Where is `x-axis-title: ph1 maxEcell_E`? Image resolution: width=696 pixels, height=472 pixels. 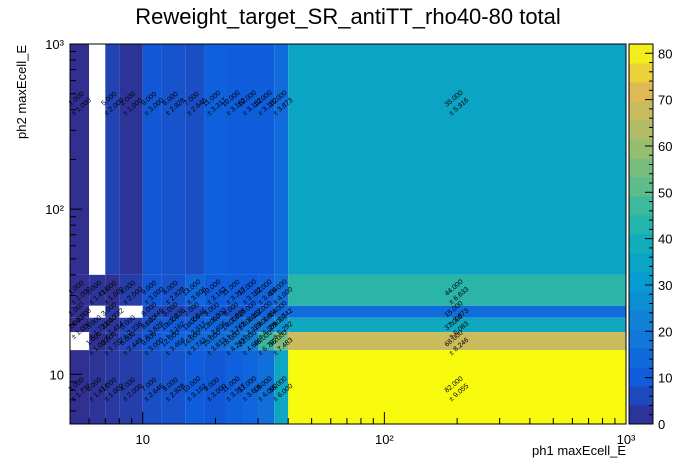 x-axis-title: ph1 maxEcell_E is located at coordinates (579, 450).